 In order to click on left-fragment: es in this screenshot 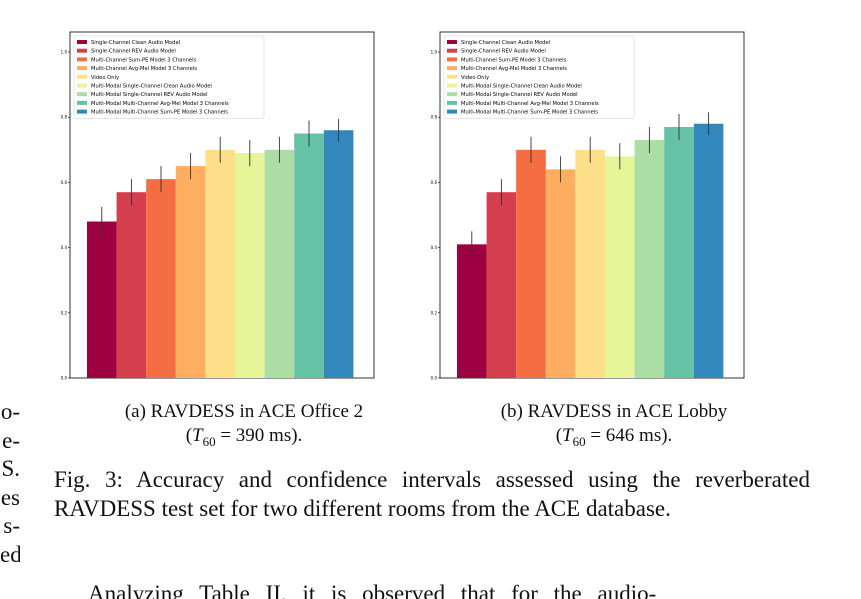, I will do `click(10, 497)`.